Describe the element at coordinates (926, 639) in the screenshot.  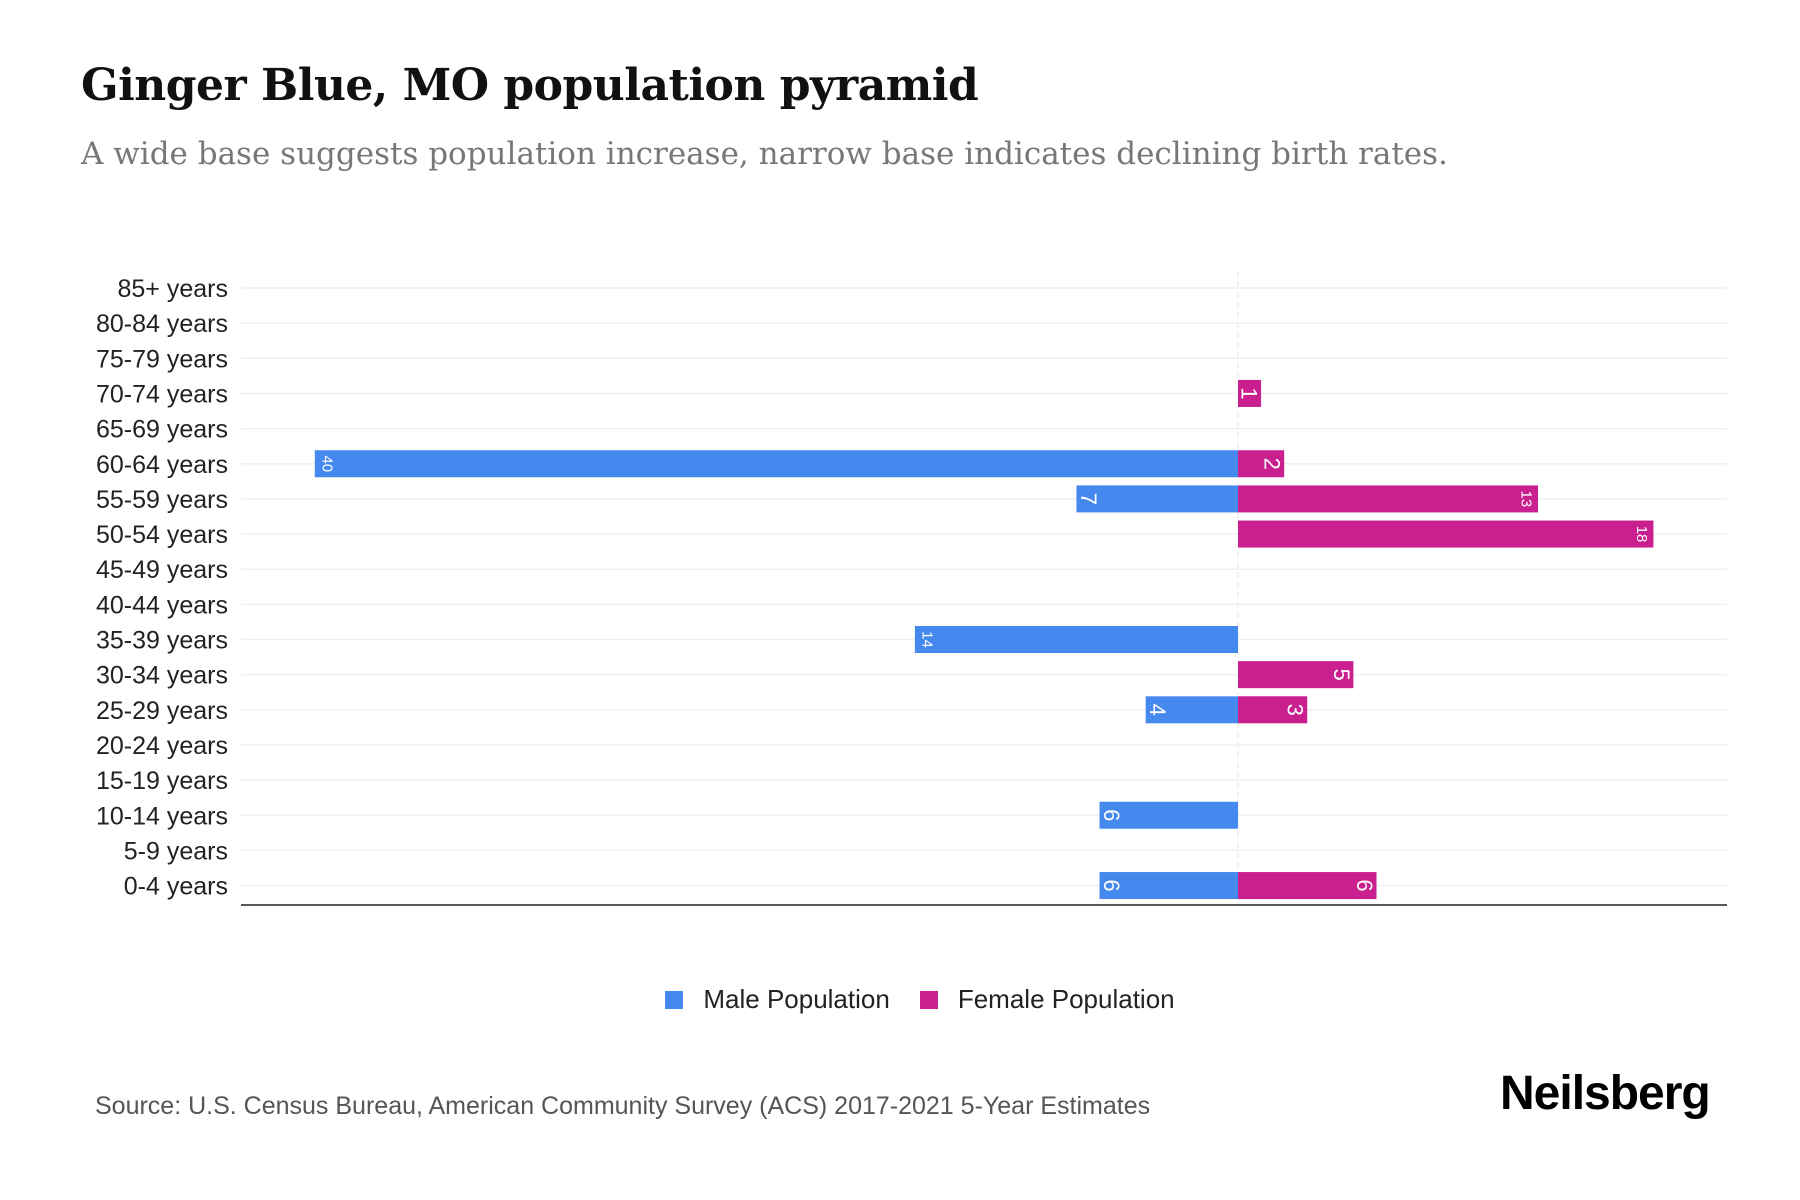
I see `data-label: 14` at that location.